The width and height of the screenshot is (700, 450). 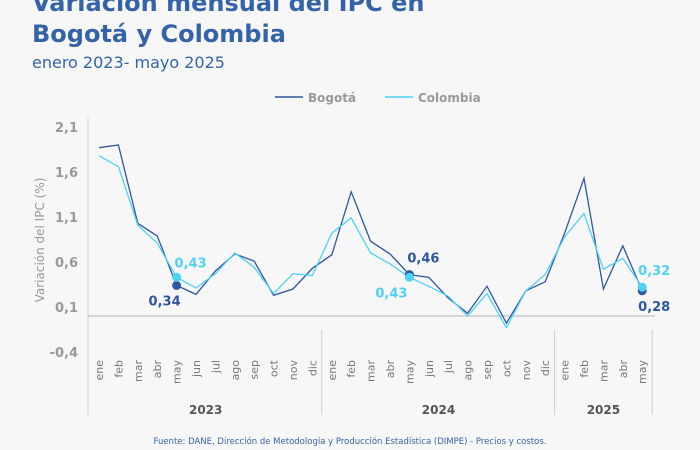 I want to click on y-axis-label: Variación del IPC (%), so click(x=40, y=240).